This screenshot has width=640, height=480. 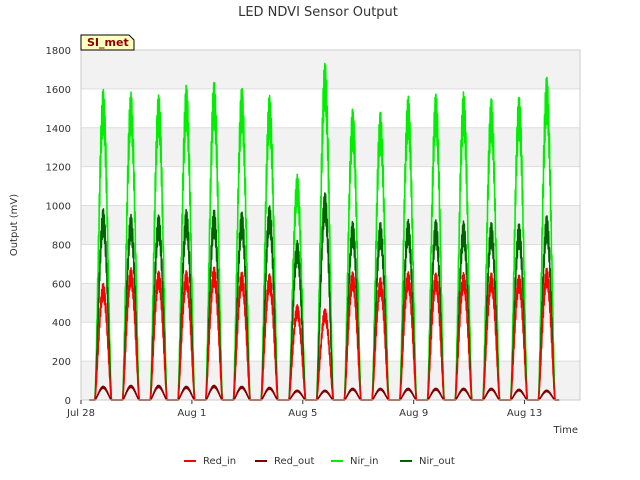 I want to click on y-tick-label: 800, so click(x=61, y=245).